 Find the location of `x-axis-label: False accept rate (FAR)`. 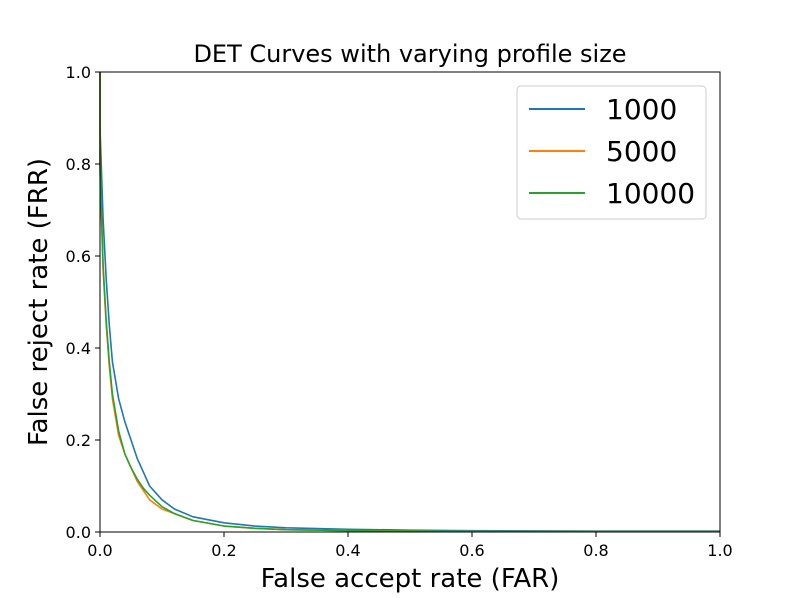

x-axis-label: False accept rate (FAR) is located at coordinates (410, 579).